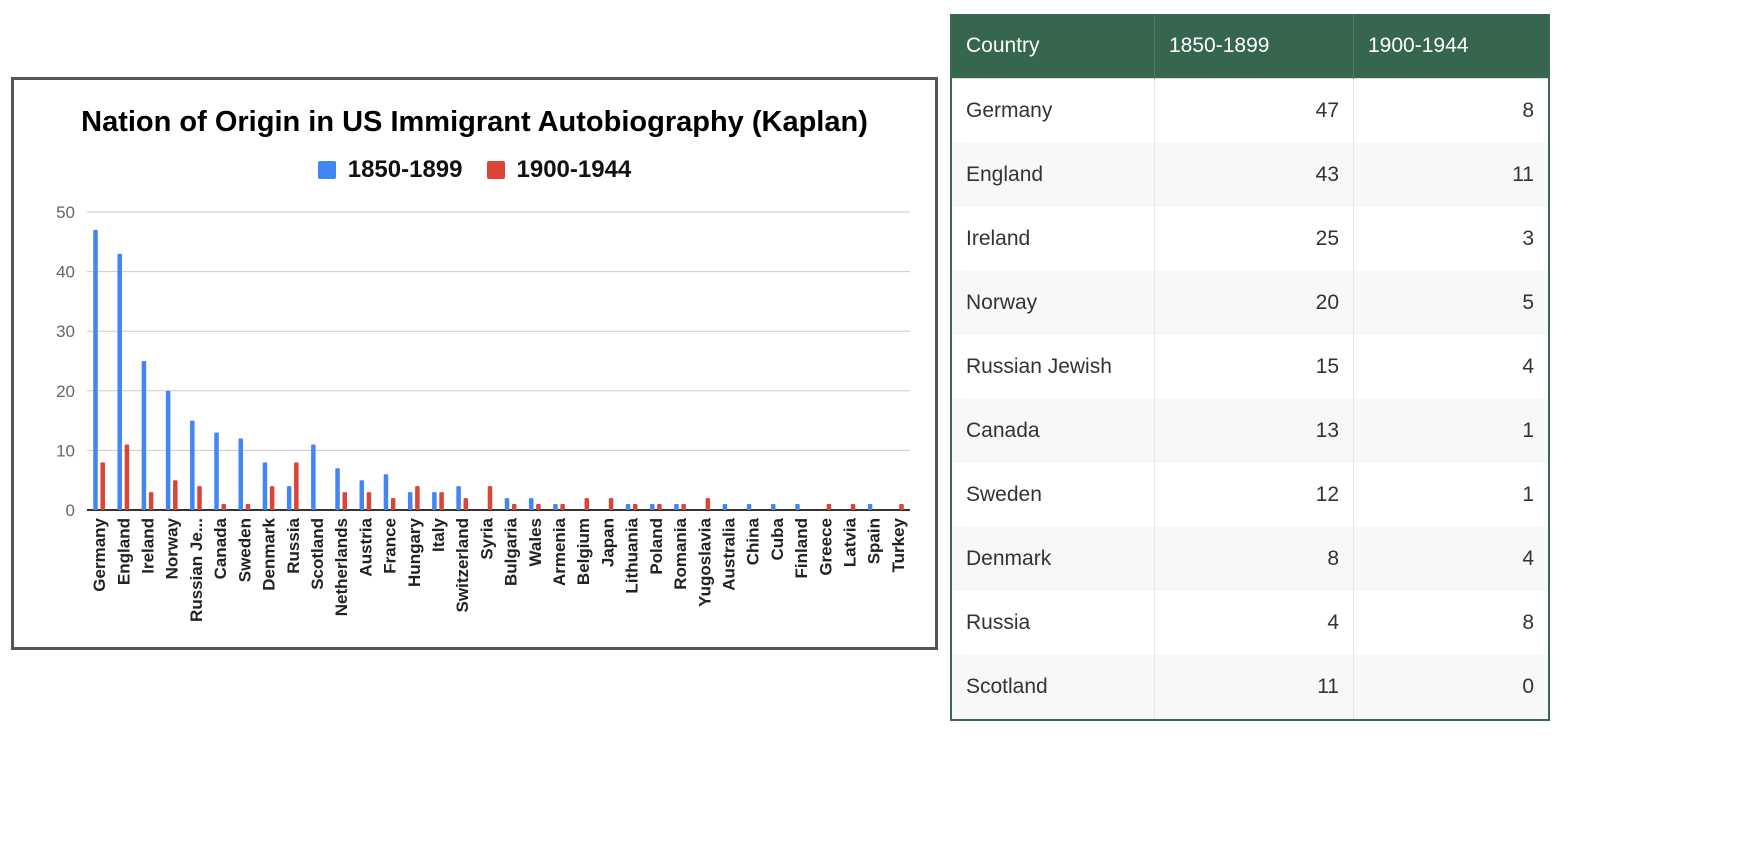  I want to click on table-row: Russian Jewish 15 4, so click(1250, 367).